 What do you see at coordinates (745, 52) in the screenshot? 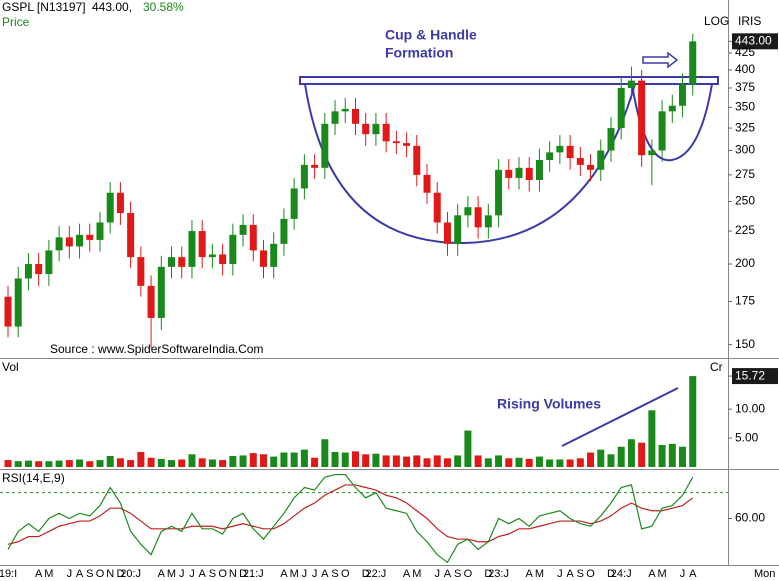
I see `y-tick-label: 425` at bounding box center [745, 52].